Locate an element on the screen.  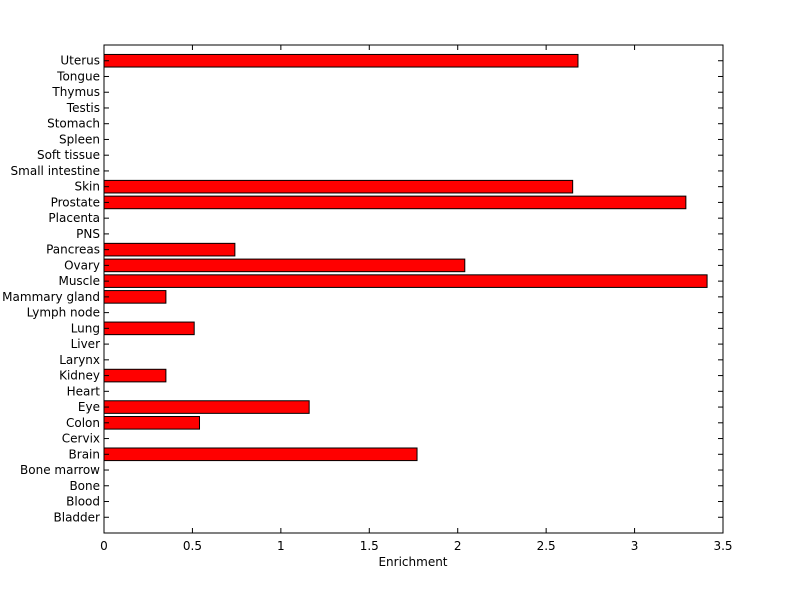
x-axis-label: Enrichment is located at coordinates (412, 562).